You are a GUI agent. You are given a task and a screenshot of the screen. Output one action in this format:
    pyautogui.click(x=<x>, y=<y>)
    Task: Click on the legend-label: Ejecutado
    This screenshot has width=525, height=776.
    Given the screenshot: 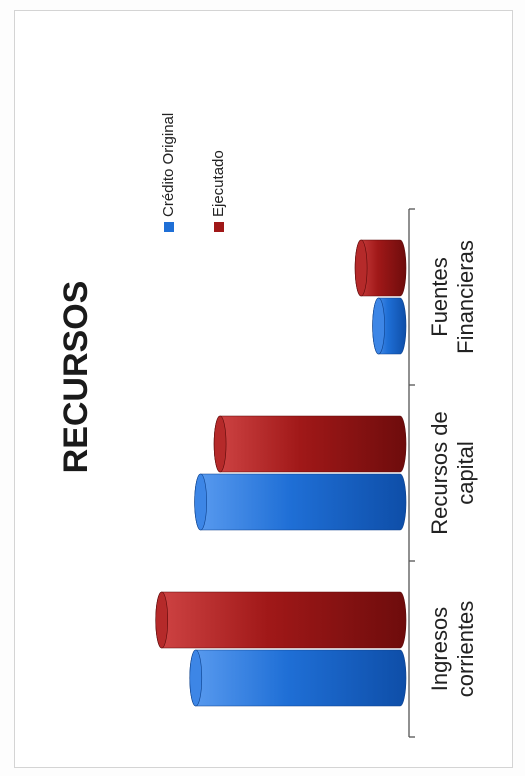 What is the action you would take?
    pyautogui.click(x=218, y=183)
    